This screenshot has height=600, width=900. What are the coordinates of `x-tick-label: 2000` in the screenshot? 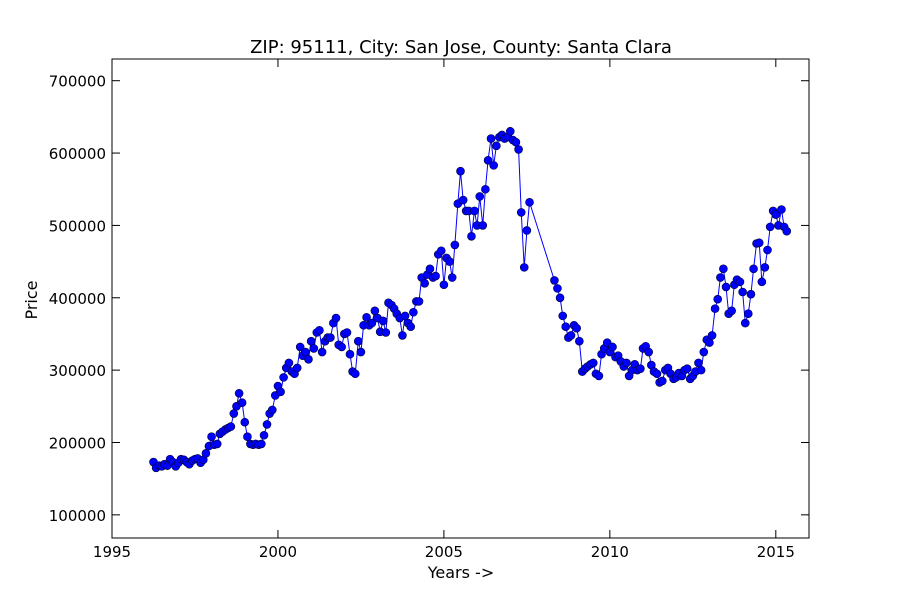 It's located at (278, 552).